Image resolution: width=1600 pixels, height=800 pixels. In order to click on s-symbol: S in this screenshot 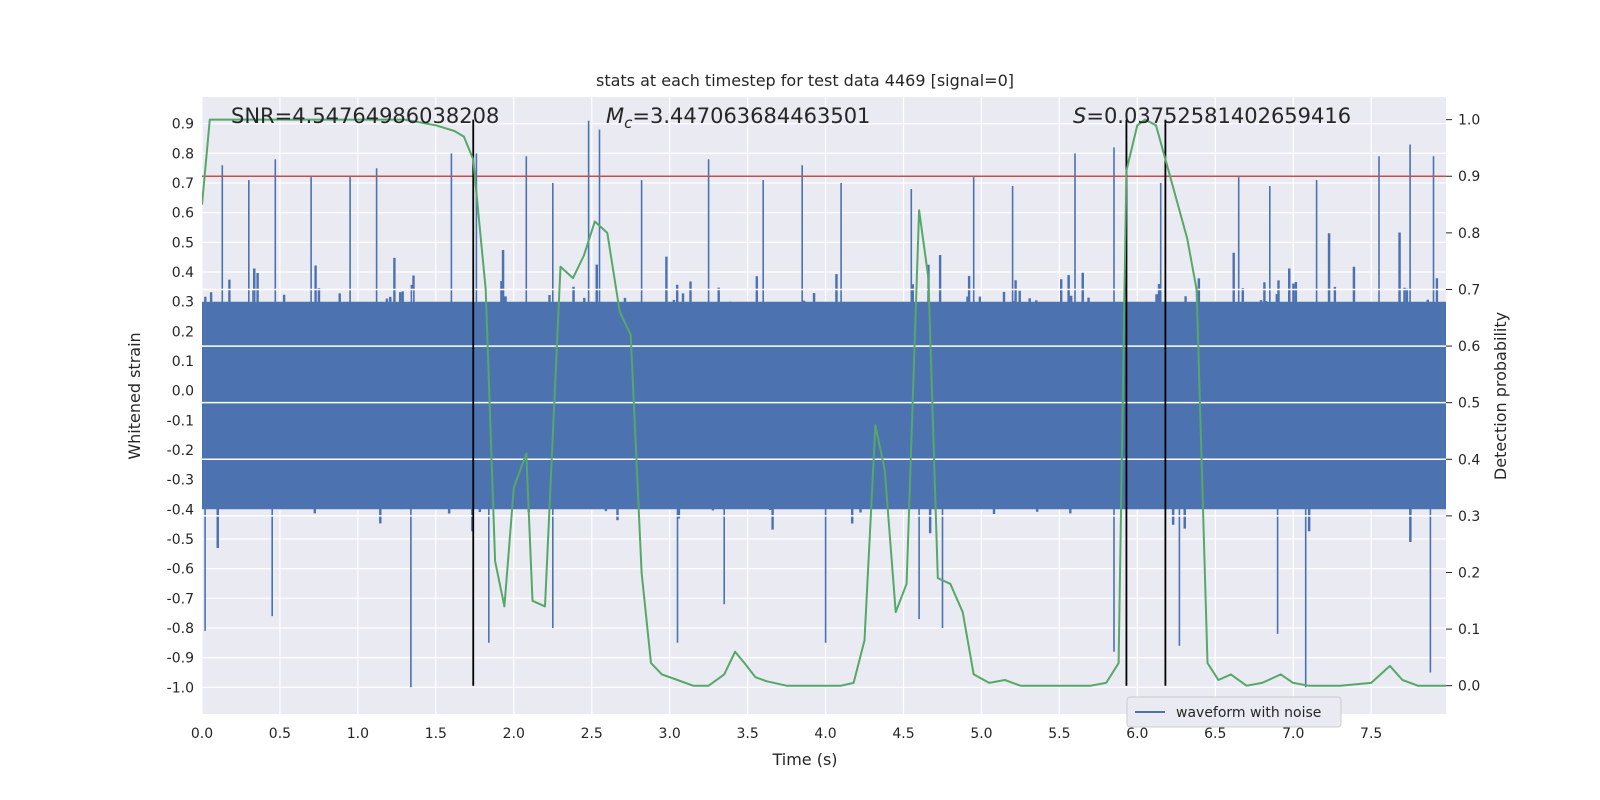, I will do `click(1079, 116)`.